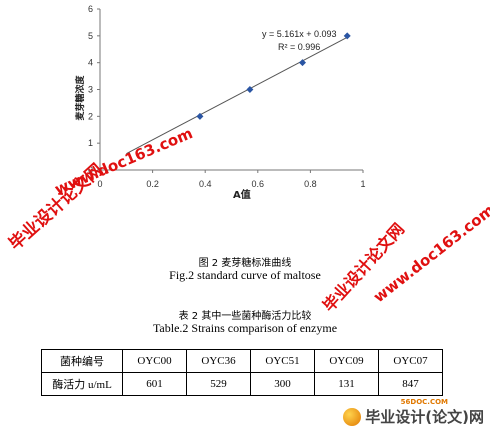 The height and width of the screenshot is (430, 490). Describe the element at coordinates (299, 34) in the screenshot. I see `equation-label: y = 5.161x + 0.093` at that location.